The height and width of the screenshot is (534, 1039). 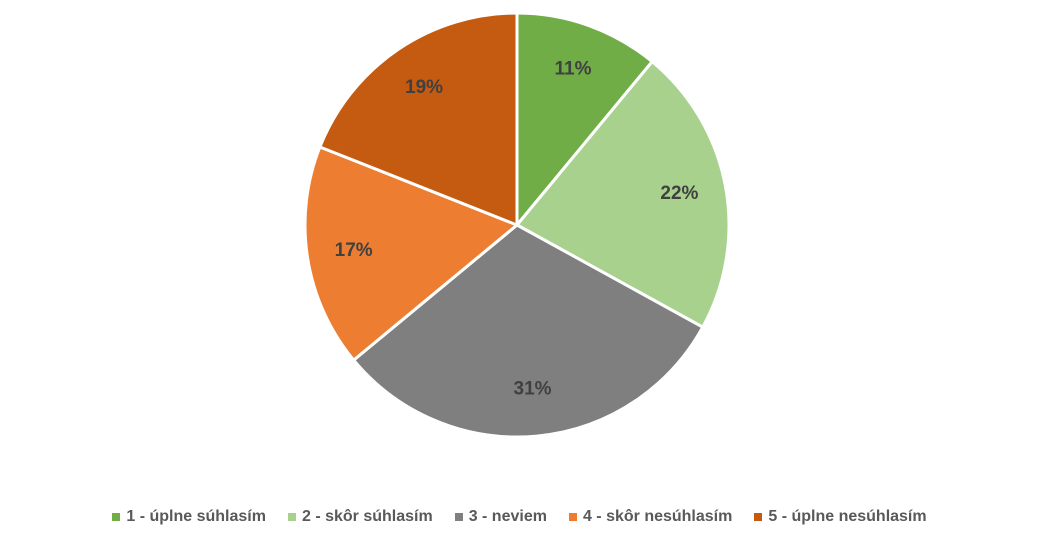 I want to click on legend-item: 2 - skôr súhlasím, so click(x=360, y=517).